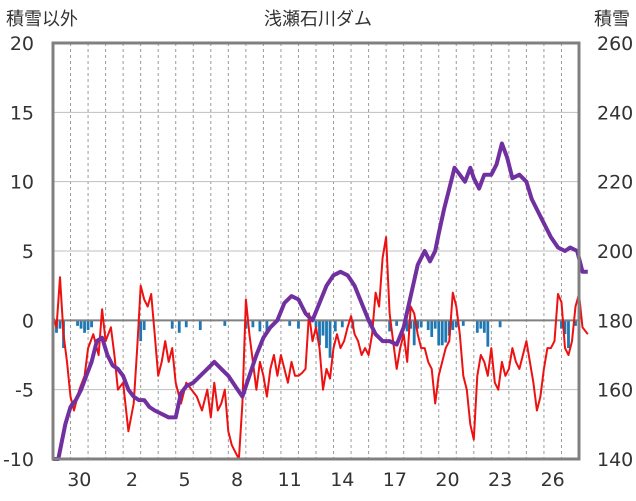 The image size is (636, 501). What do you see at coordinates (447, 480) in the screenshot?
I see `x-tick-label: 20` at bounding box center [447, 480].